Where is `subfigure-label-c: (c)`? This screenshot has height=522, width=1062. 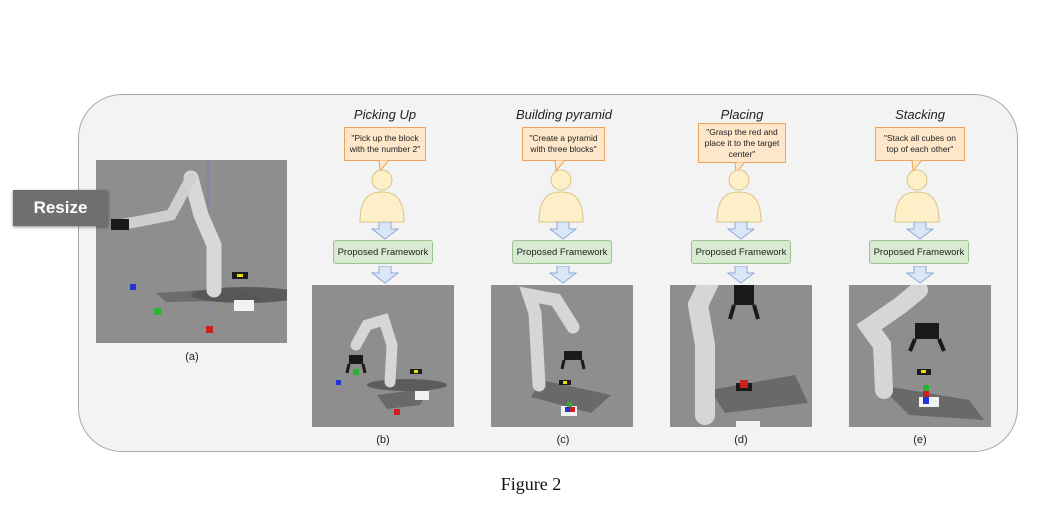
subfigure-label-c: (c) is located at coordinates (563, 440).